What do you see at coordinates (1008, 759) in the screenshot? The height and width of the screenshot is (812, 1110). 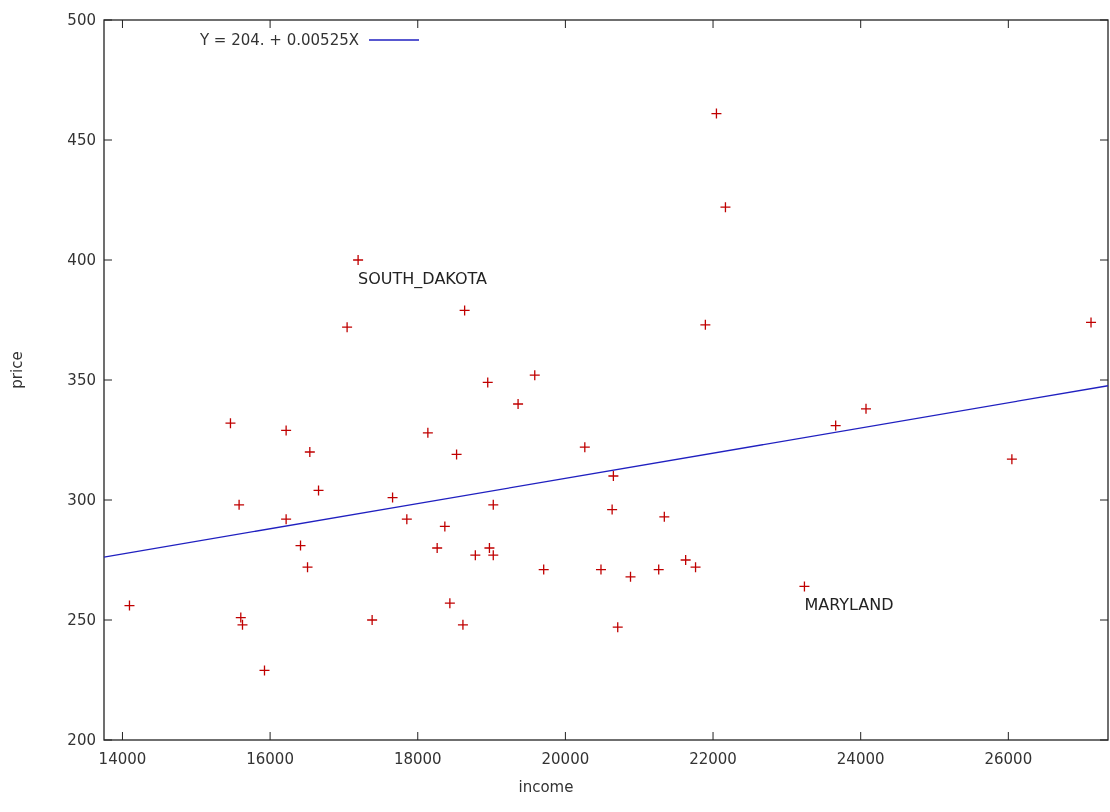 I see `x-tick-label: 26000` at bounding box center [1008, 759].